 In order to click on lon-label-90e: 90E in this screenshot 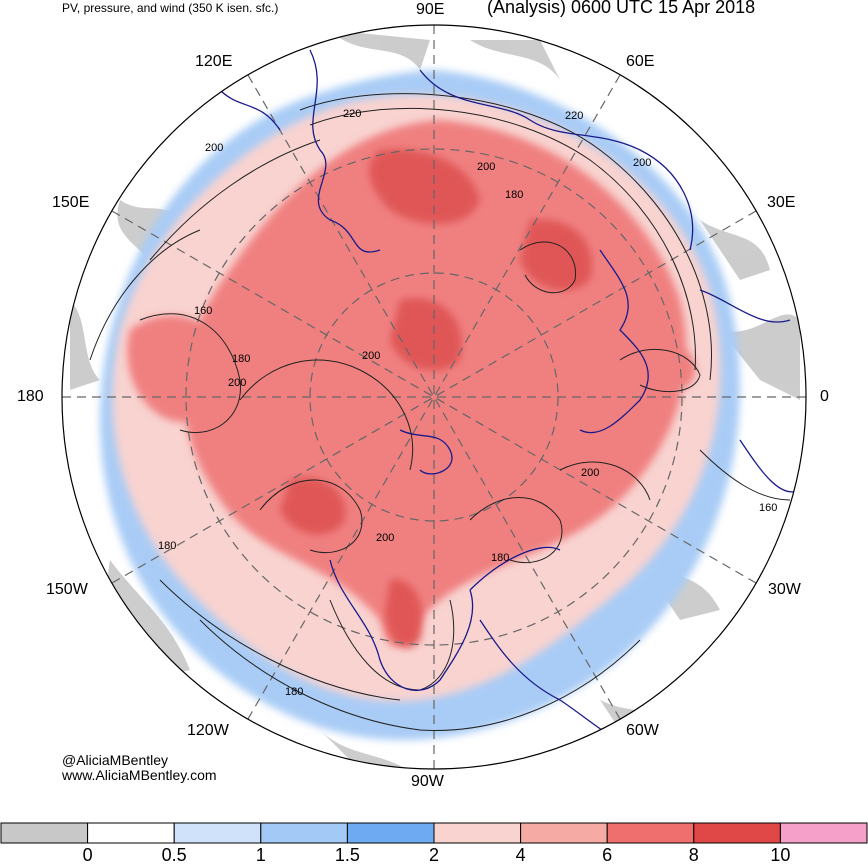, I will do `click(430, 9)`.